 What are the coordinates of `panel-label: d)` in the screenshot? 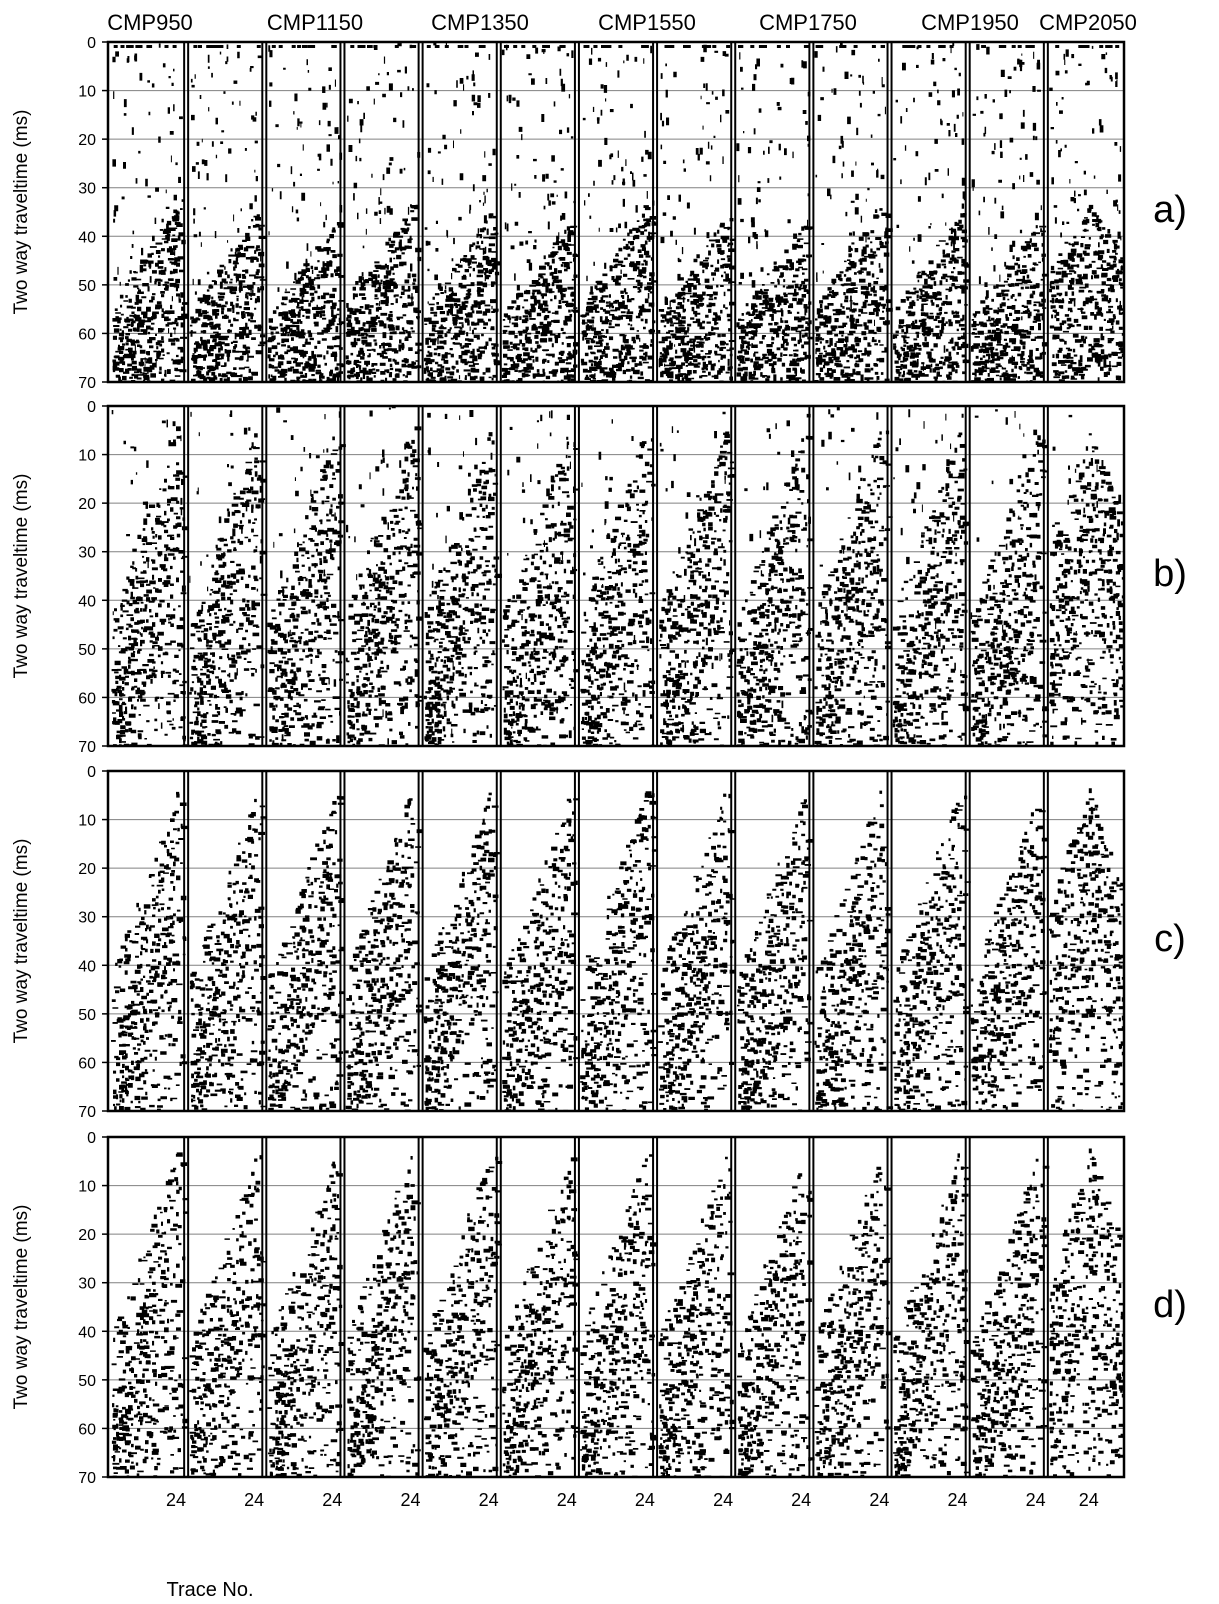 It's located at (1170, 1305).